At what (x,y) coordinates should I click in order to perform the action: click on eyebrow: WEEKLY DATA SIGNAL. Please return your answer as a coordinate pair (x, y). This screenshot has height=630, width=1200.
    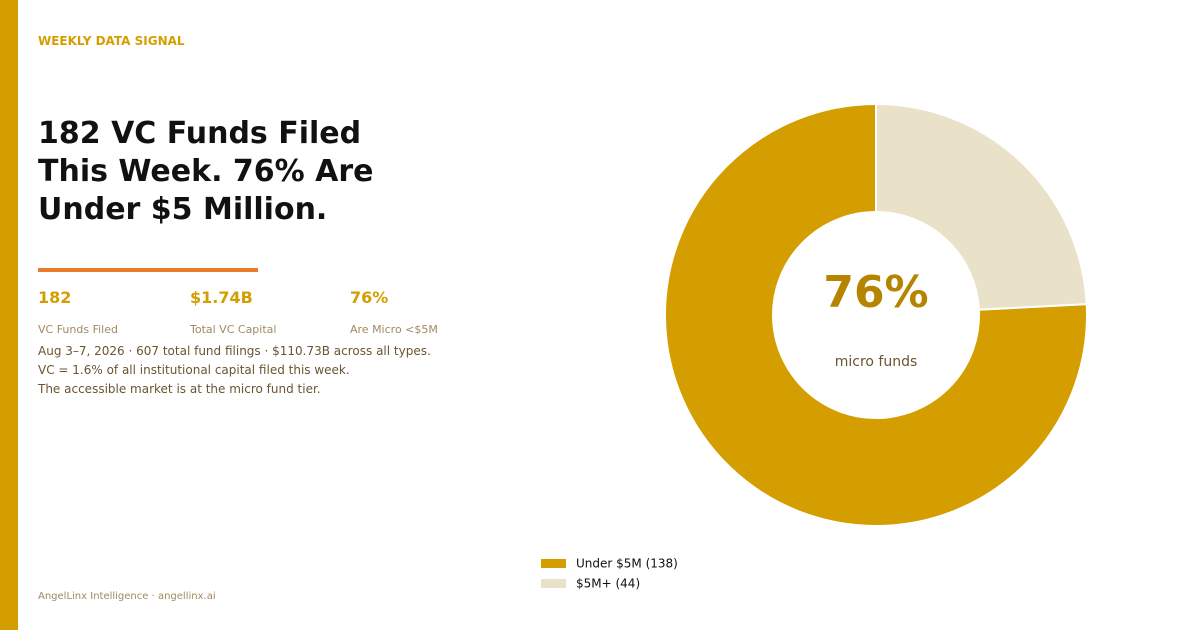
    Looking at the image, I should click on (111, 41).